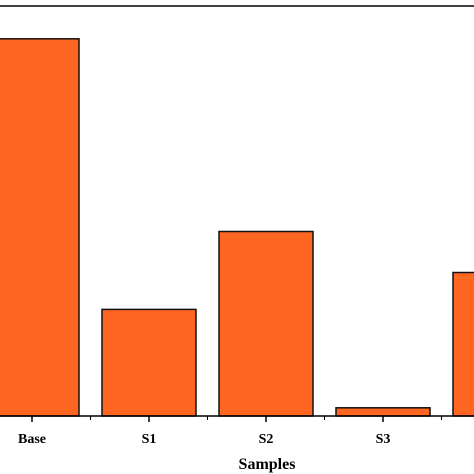 Image resolution: width=474 pixels, height=474 pixels. Describe the element at coordinates (149, 362) in the screenshot. I see `bar-s1` at that location.